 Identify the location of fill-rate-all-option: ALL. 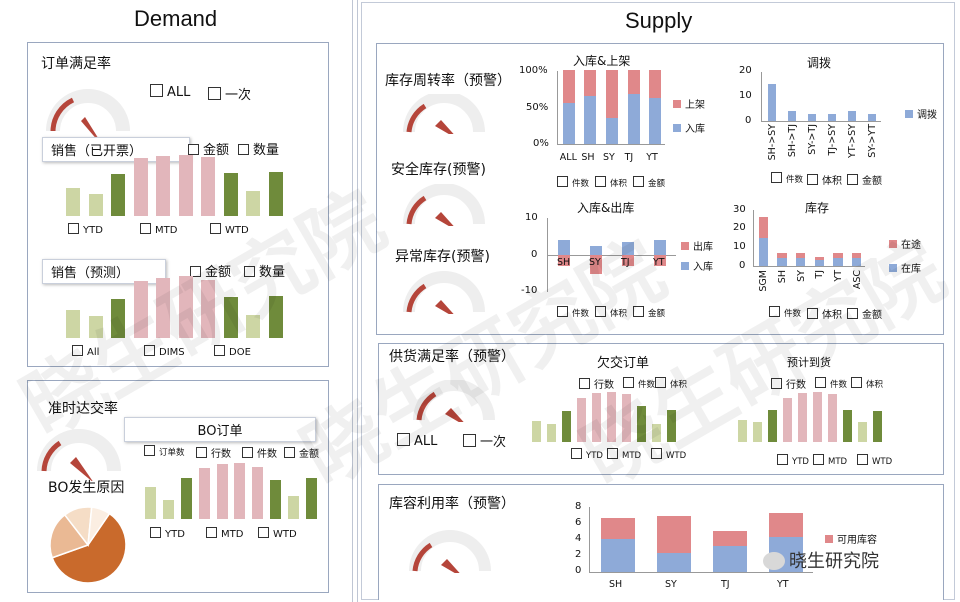
(170, 92).